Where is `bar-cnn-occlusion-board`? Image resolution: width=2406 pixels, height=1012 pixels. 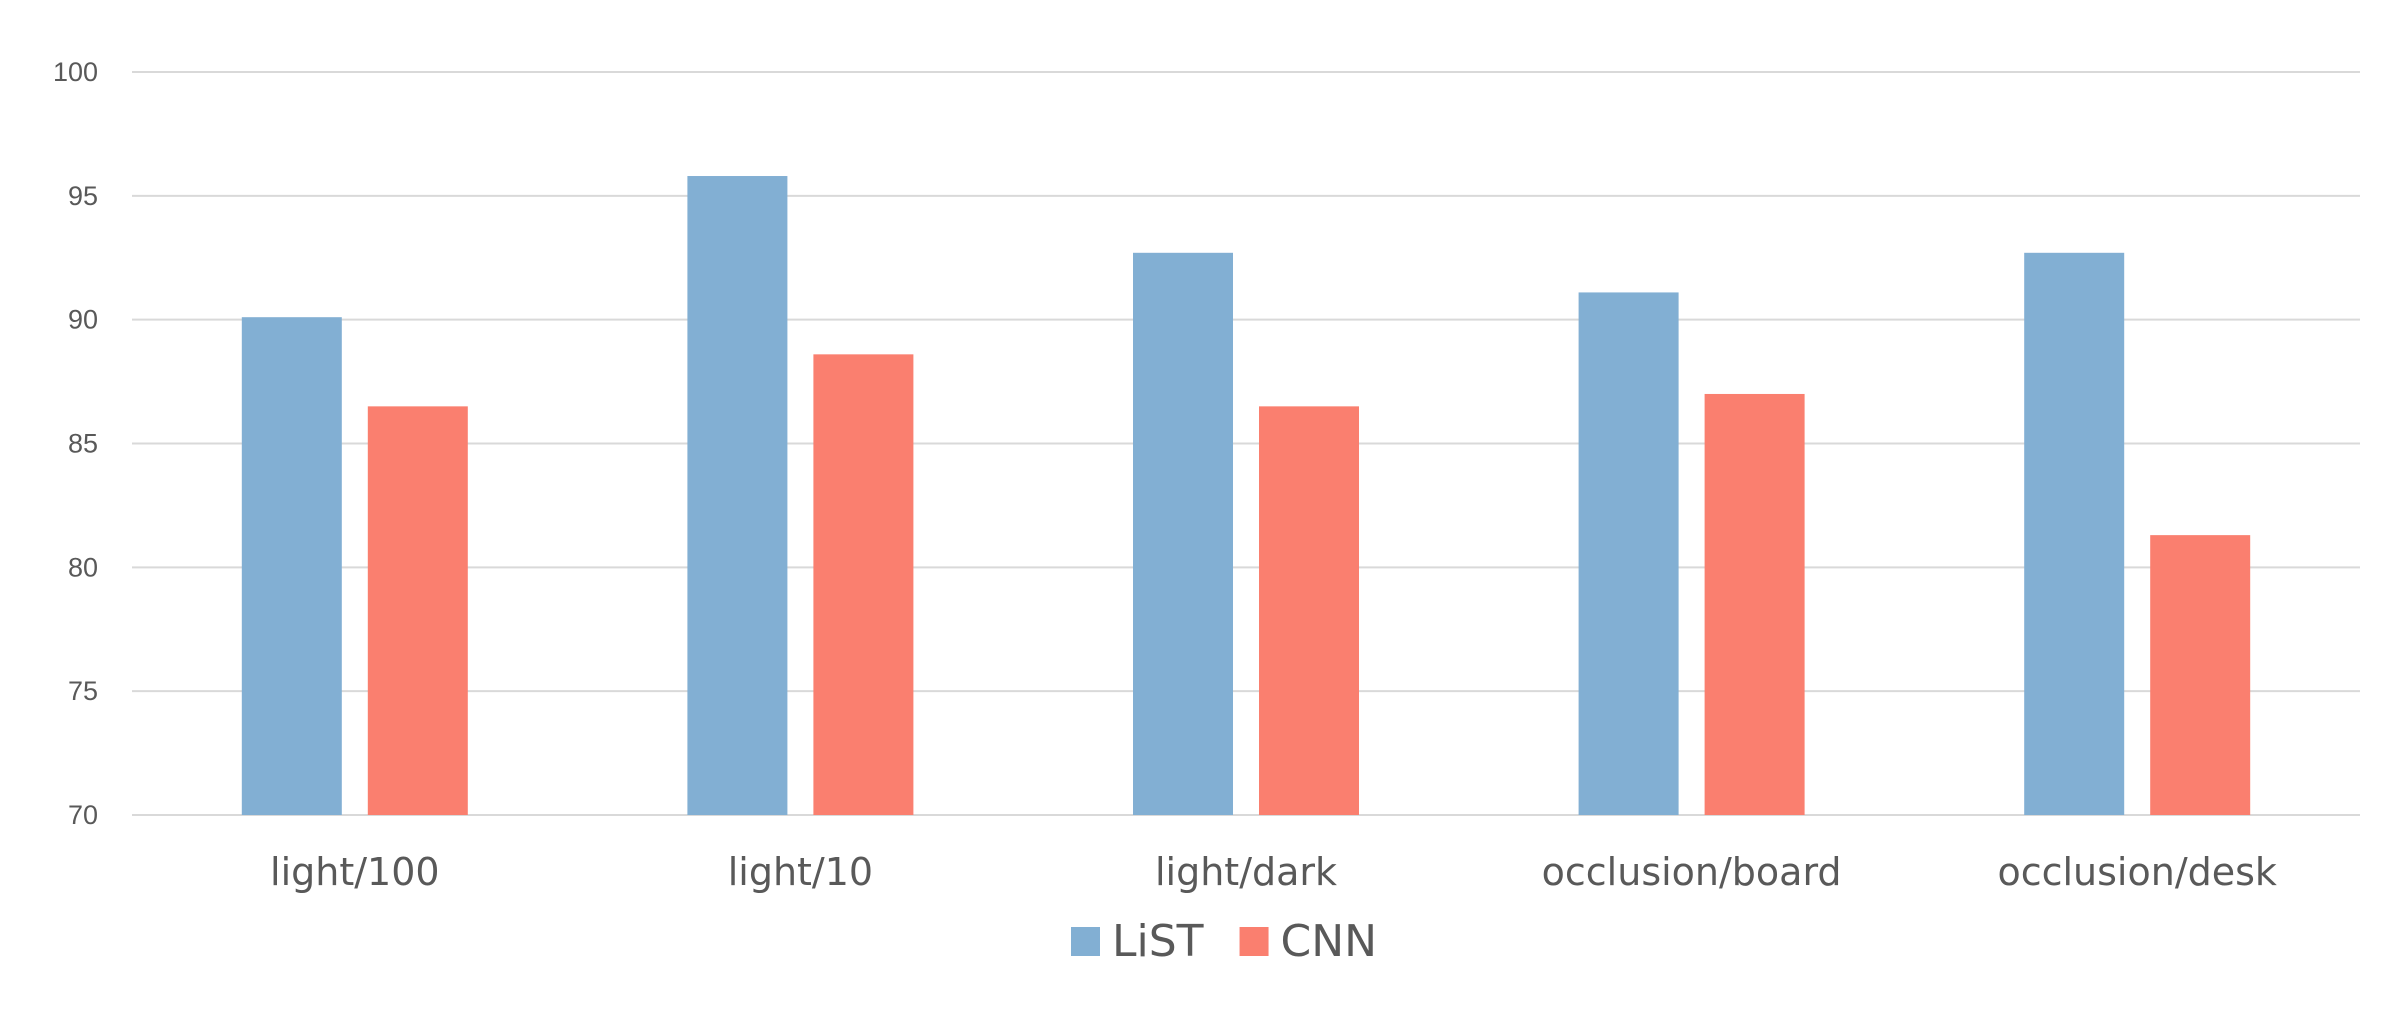 bar-cnn-occlusion-board is located at coordinates (1754, 604).